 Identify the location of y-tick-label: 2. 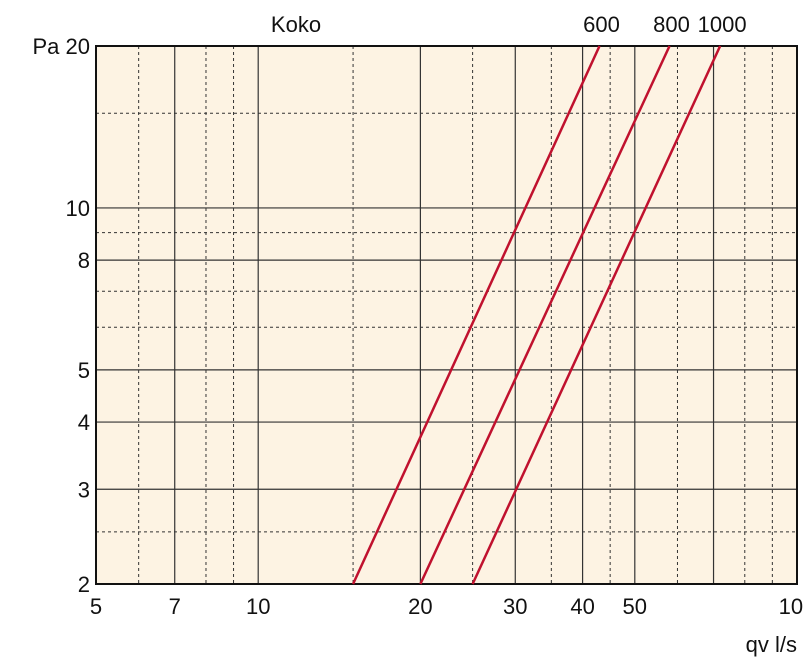
(84, 584).